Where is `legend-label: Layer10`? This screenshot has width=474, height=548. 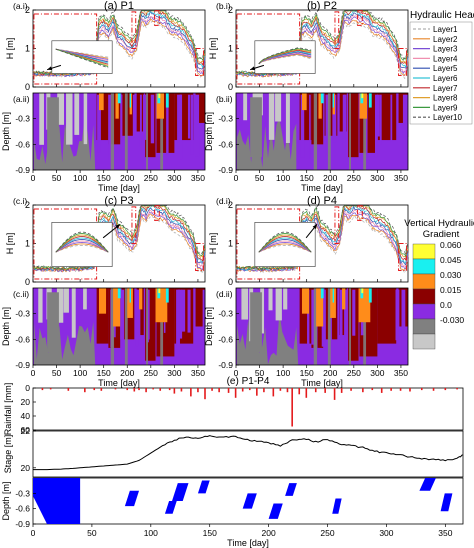 legend-label: Layer10 is located at coordinates (447, 117).